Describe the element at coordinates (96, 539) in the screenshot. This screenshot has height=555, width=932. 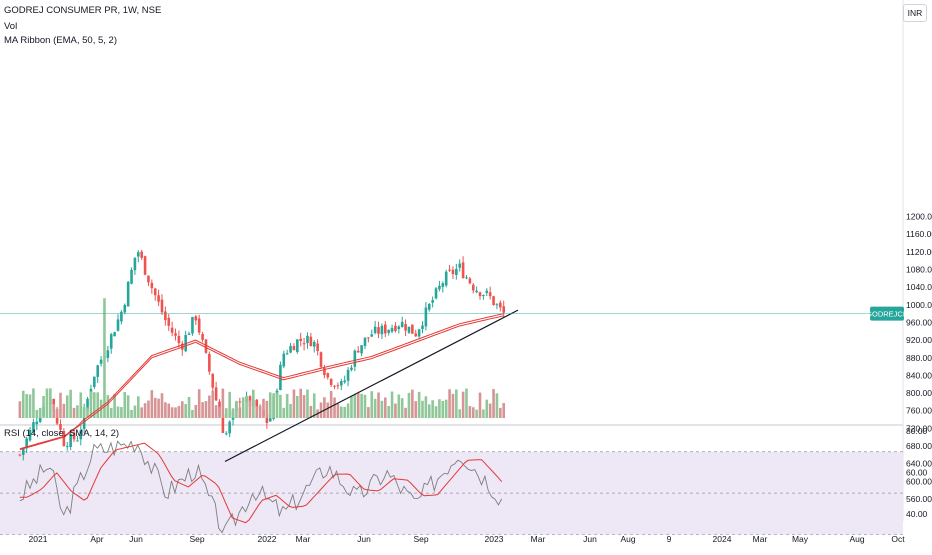
I see `time-tick-label: Apr` at that location.